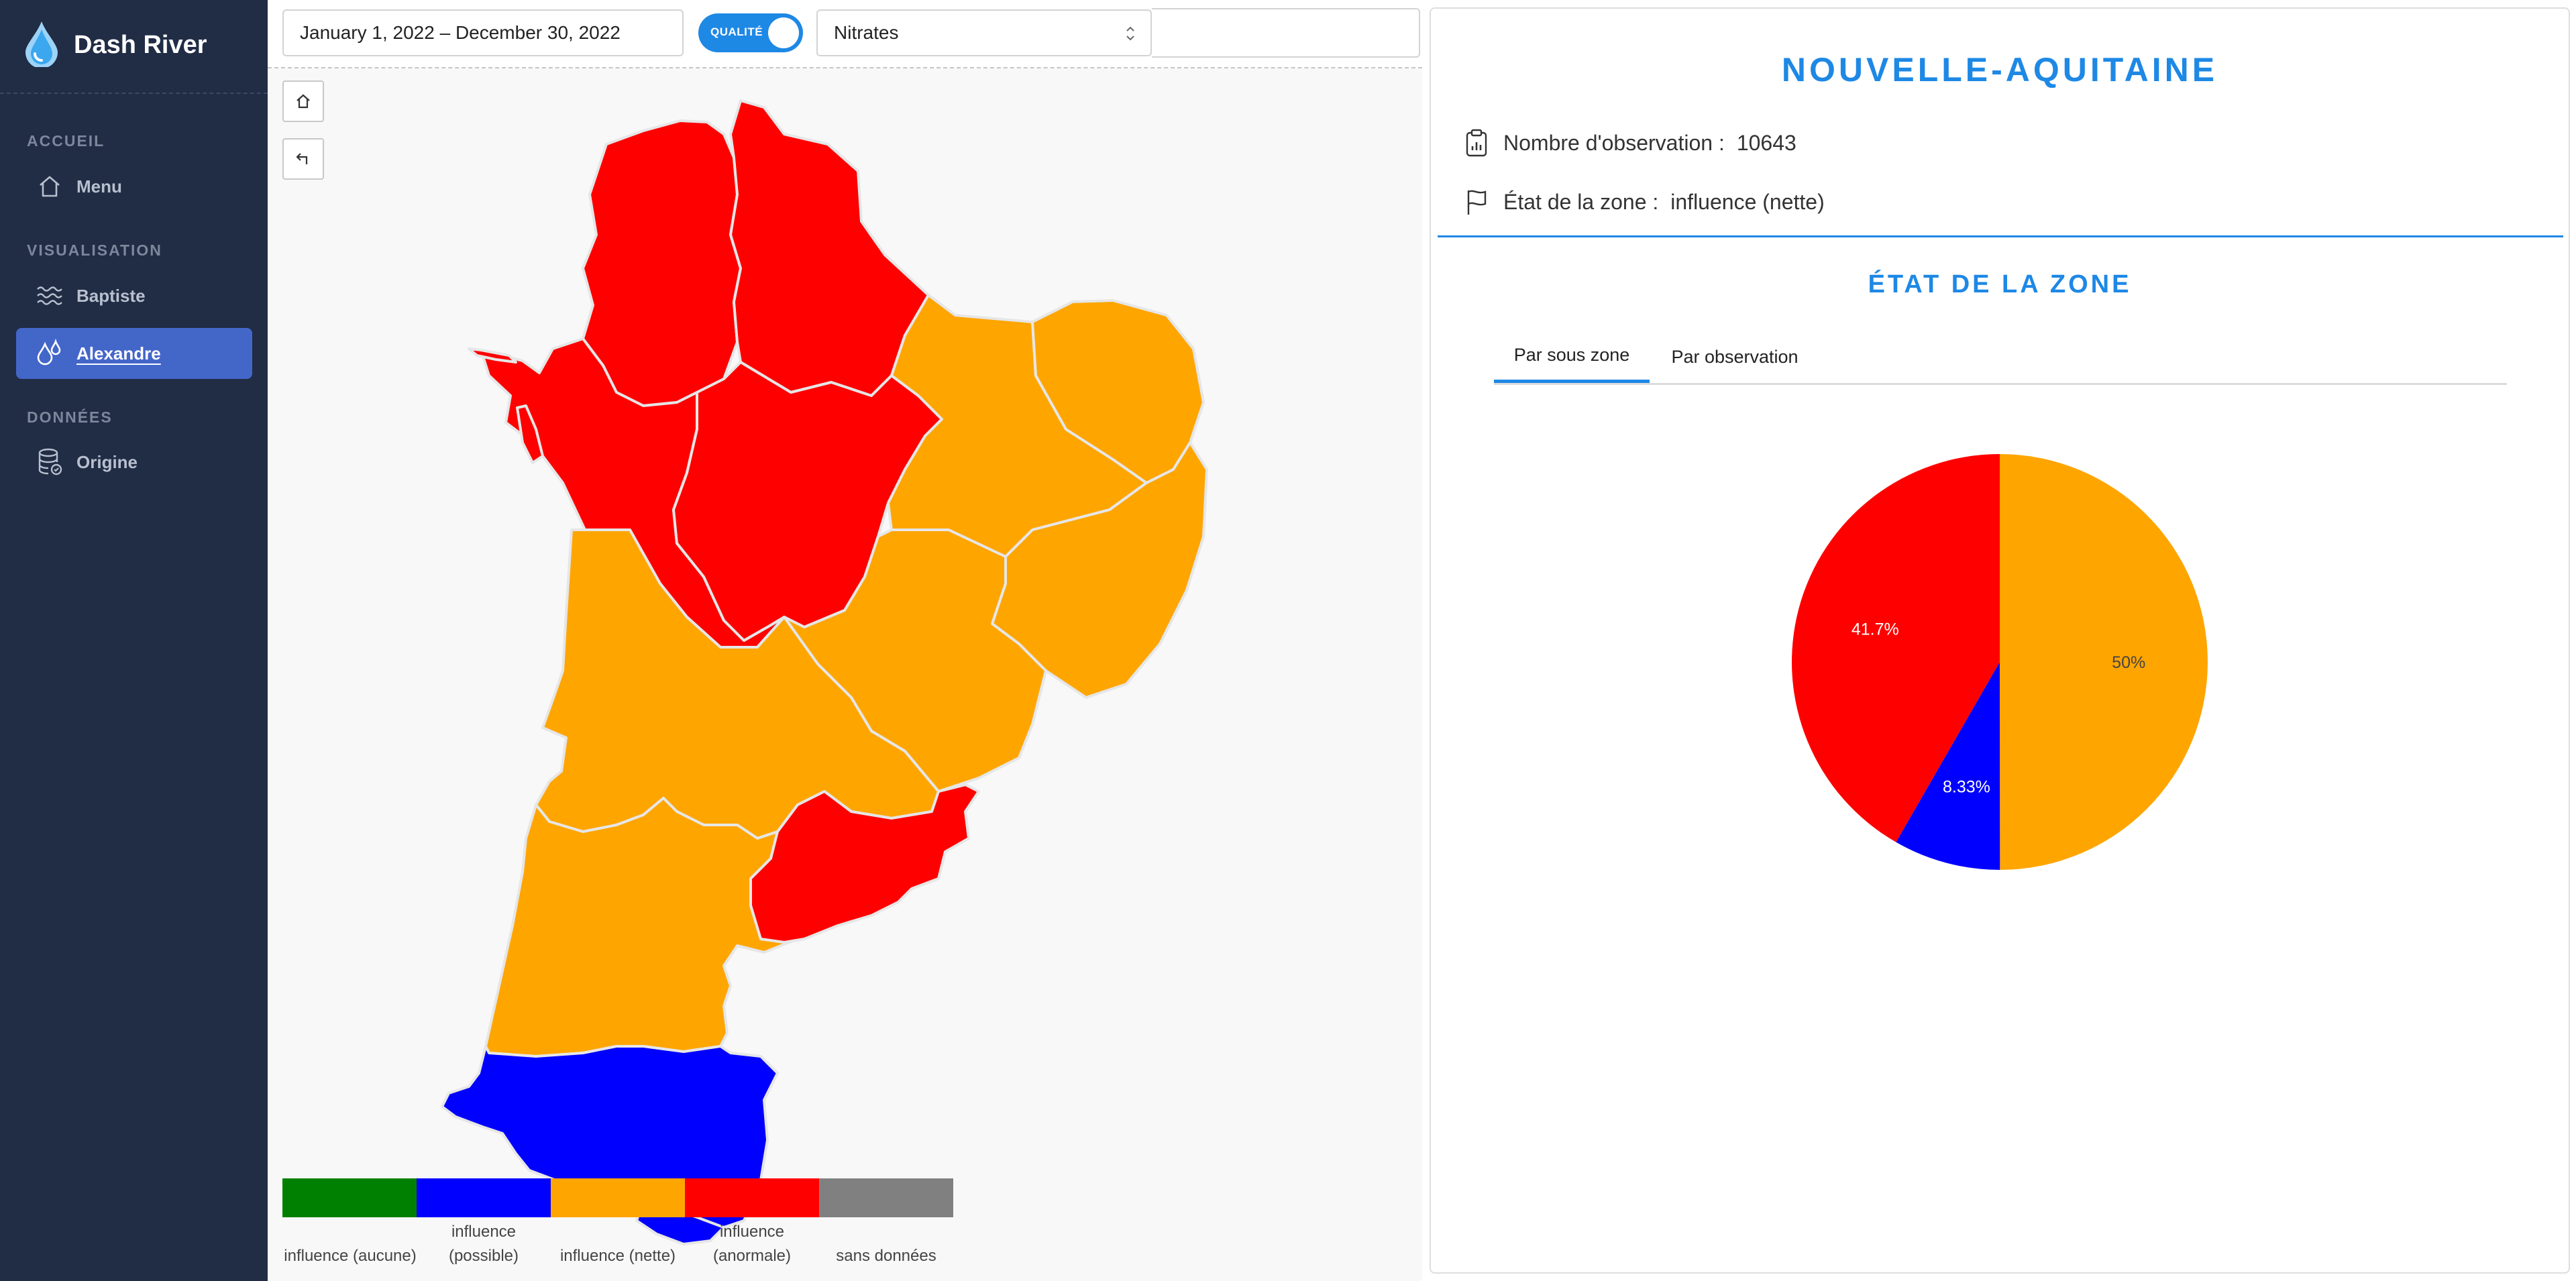 The height and width of the screenshot is (1281, 2576). Describe the element at coordinates (1581, 201) in the screenshot. I see `zone-state-label: État de la zone :` at that location.